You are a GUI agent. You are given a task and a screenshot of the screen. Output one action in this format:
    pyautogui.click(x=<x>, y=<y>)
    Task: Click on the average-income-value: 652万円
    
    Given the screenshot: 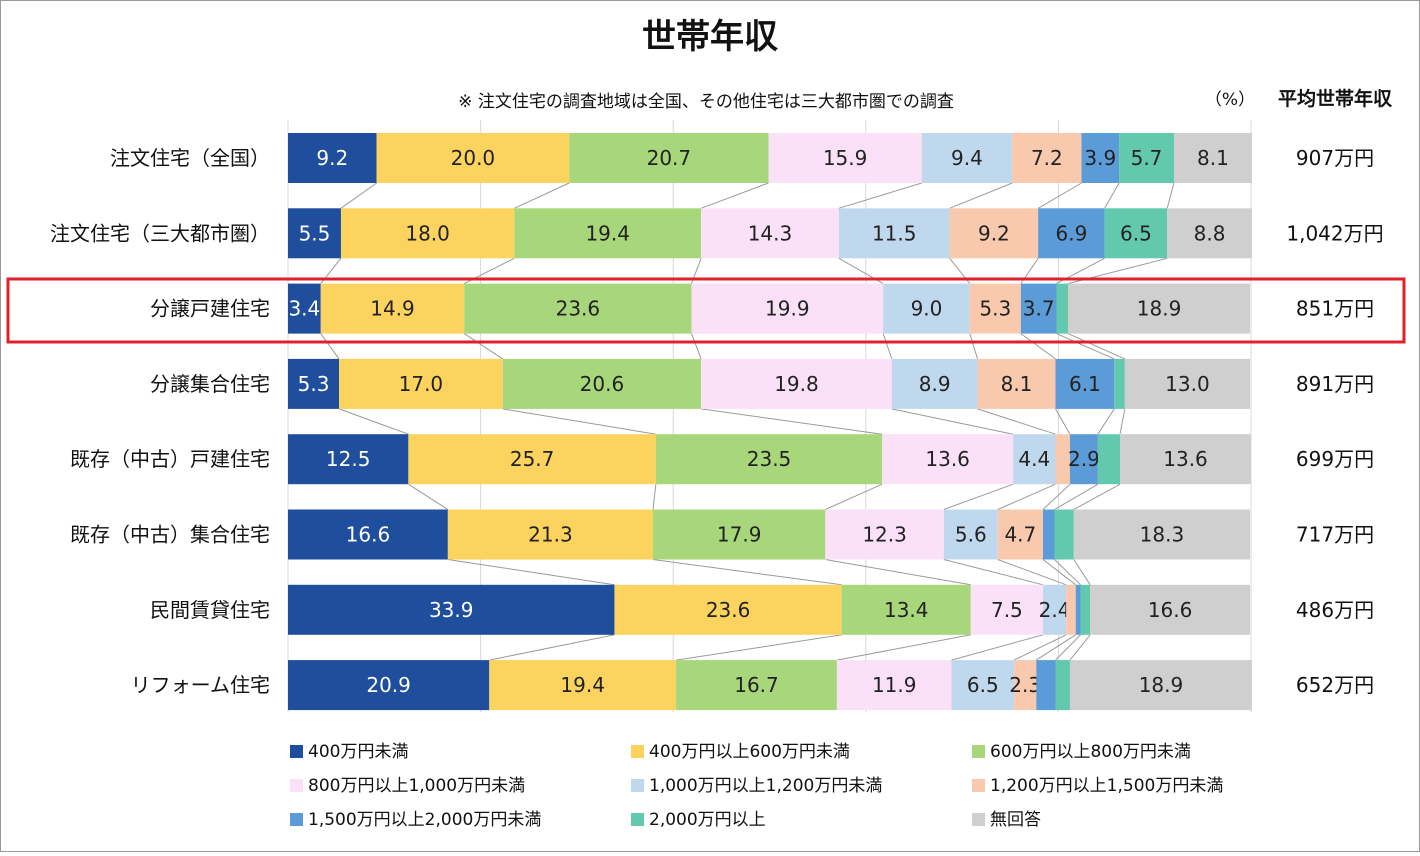 What is the action you would take?
    pyautogui.click(x=1335, y=685)
    